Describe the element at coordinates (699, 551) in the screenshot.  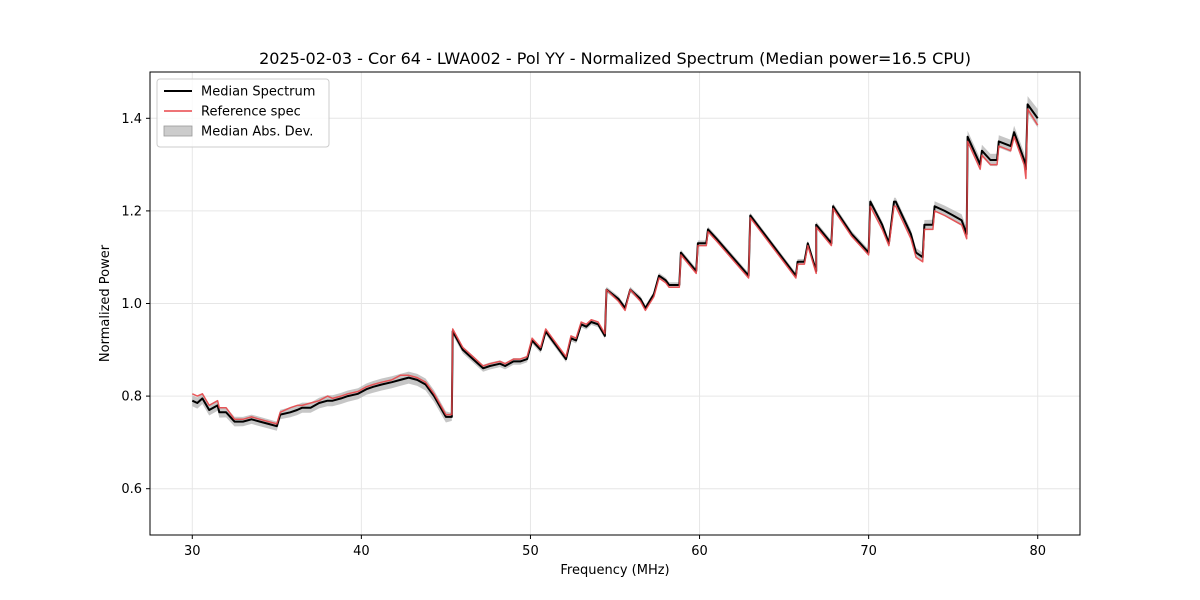
I see `x-tick-label: 60` at that location.